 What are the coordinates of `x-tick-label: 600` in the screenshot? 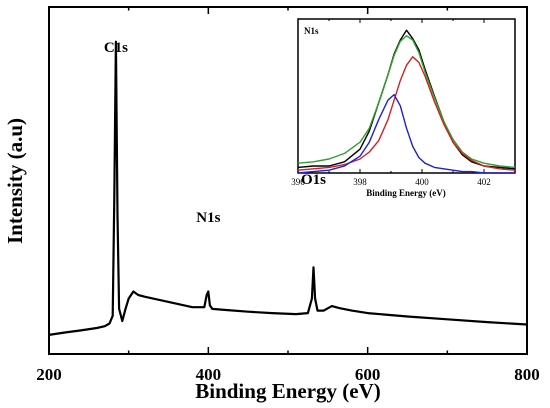 It's located at (368, 374).